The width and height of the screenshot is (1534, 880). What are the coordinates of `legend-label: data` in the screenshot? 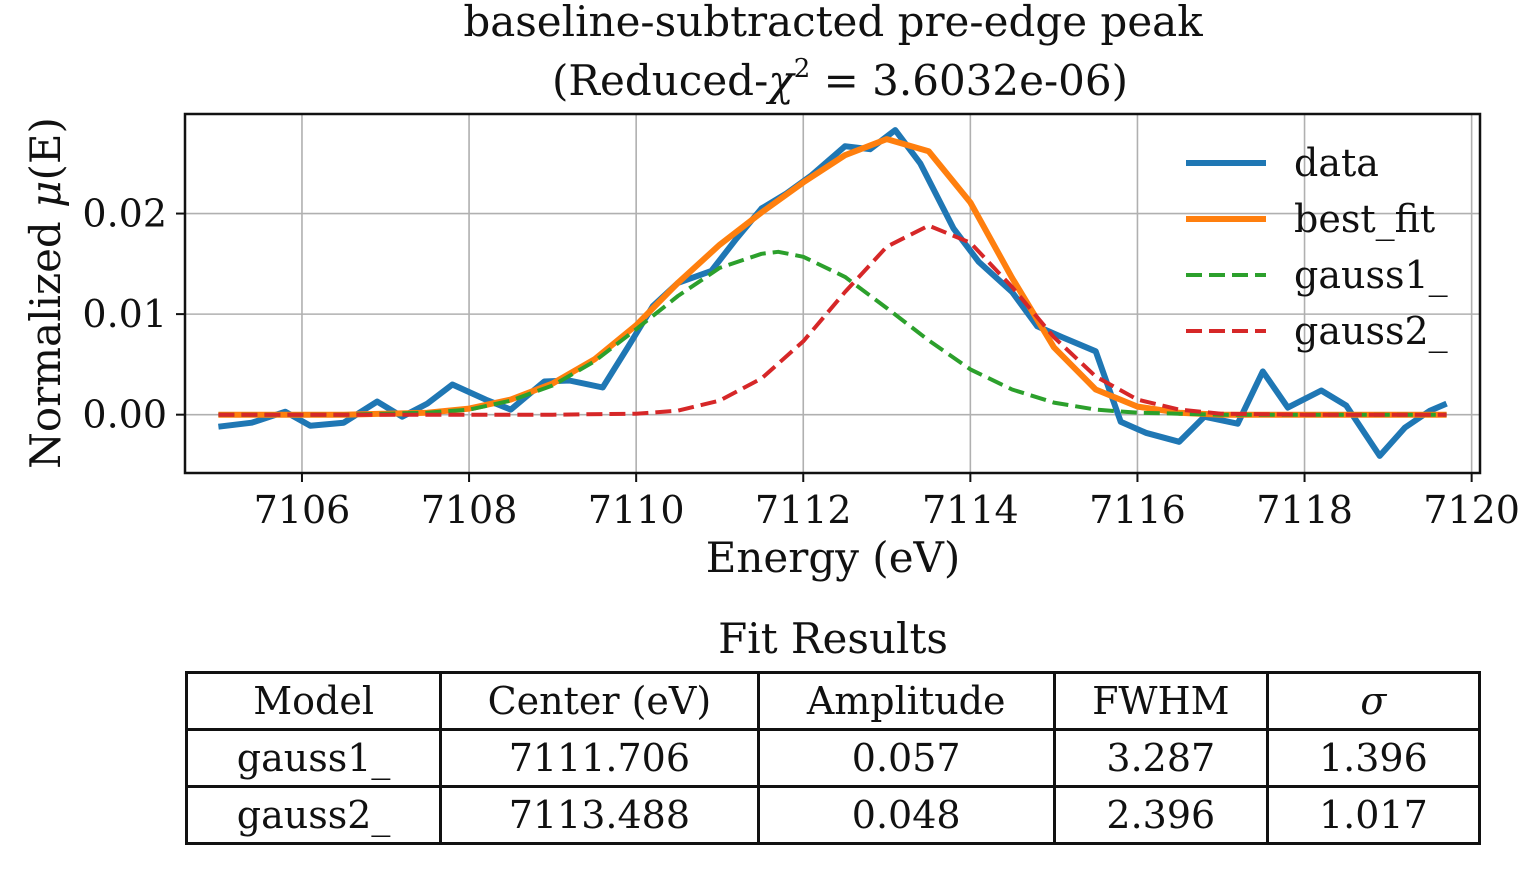 It's located at (1336, 163).